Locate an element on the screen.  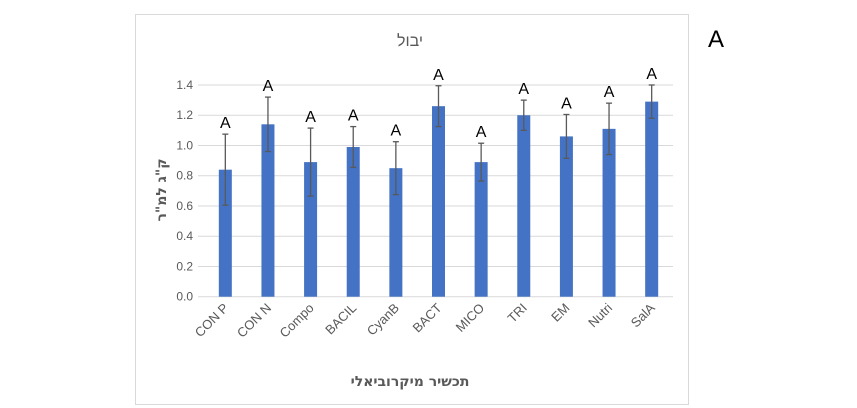
x-tick-label: Compo is located at coordinates (296, 320).